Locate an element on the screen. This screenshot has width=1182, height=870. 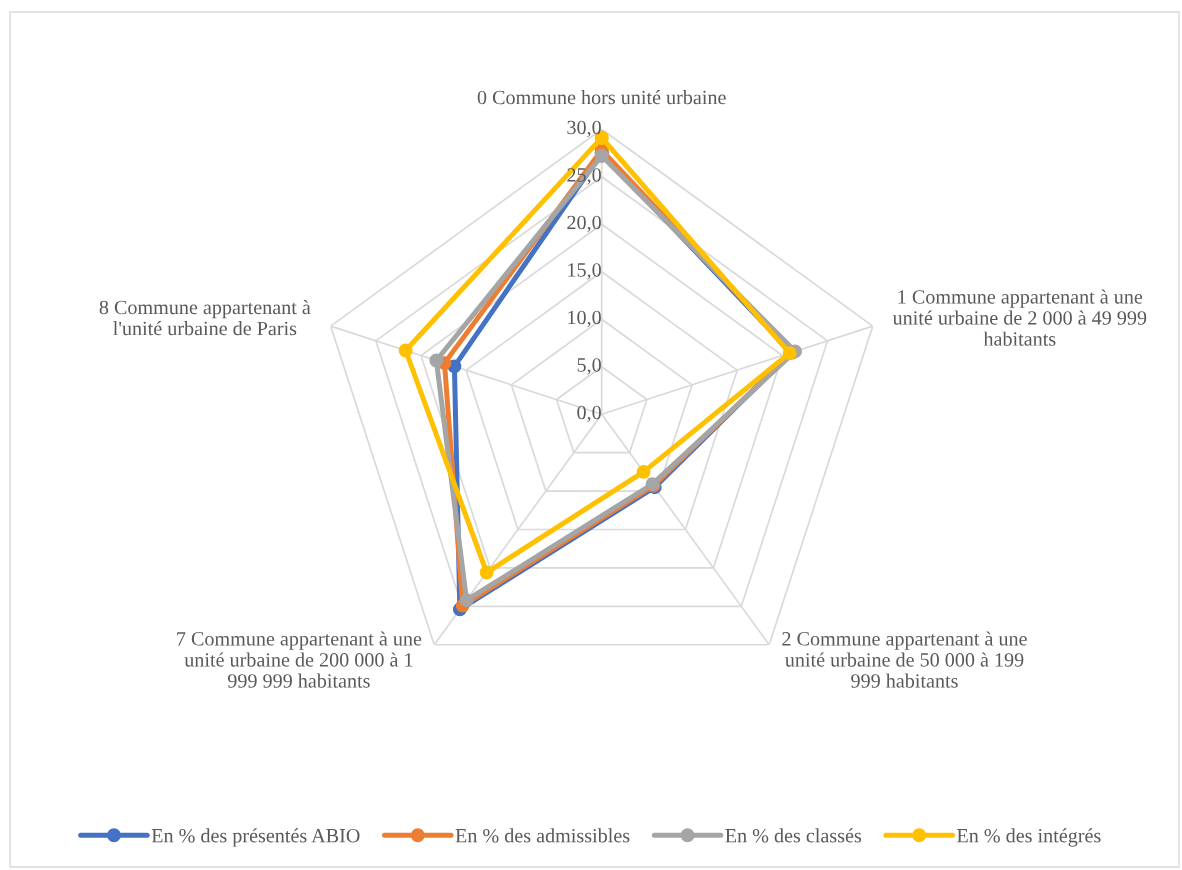
spoke-label: 2 Commune appartenant à une unité urbaine de 50 000 à 199 999 habitants is located at coordinates (904, 659).